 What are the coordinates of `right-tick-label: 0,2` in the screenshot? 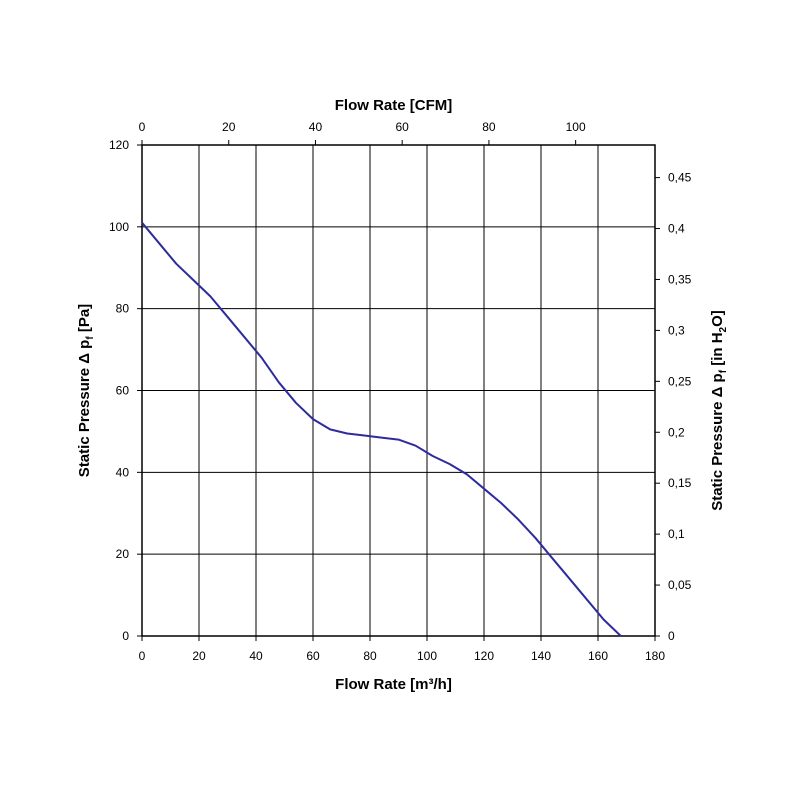 It's located at (676, 432).